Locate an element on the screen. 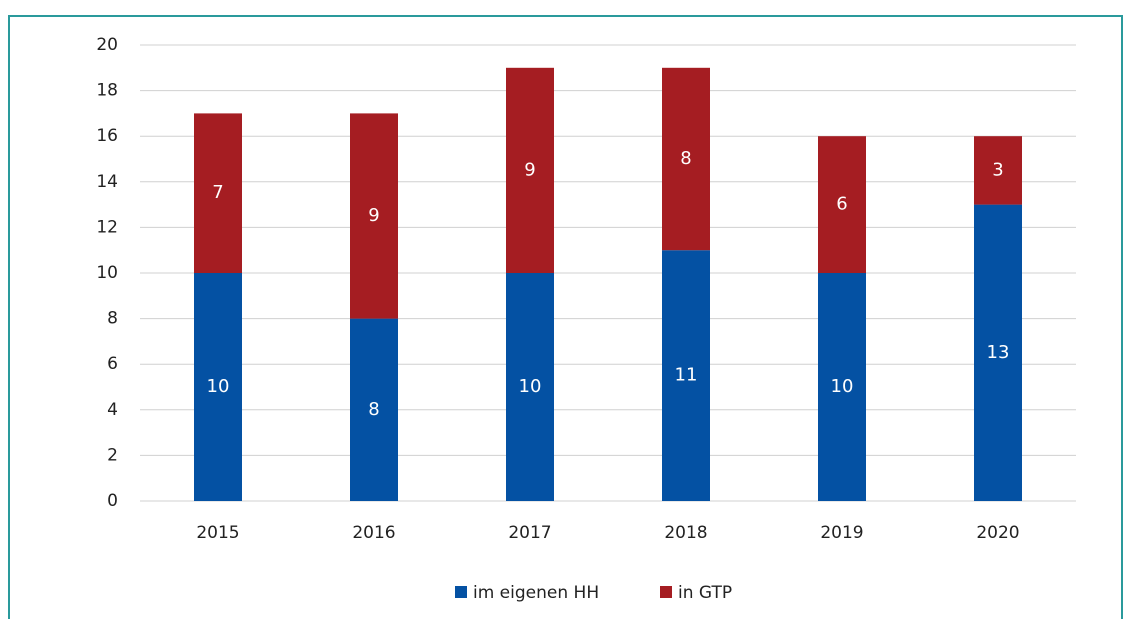 This screenshot has width=1130, height=619. y-tick-label: 4 is located at coordinates (112, 410).